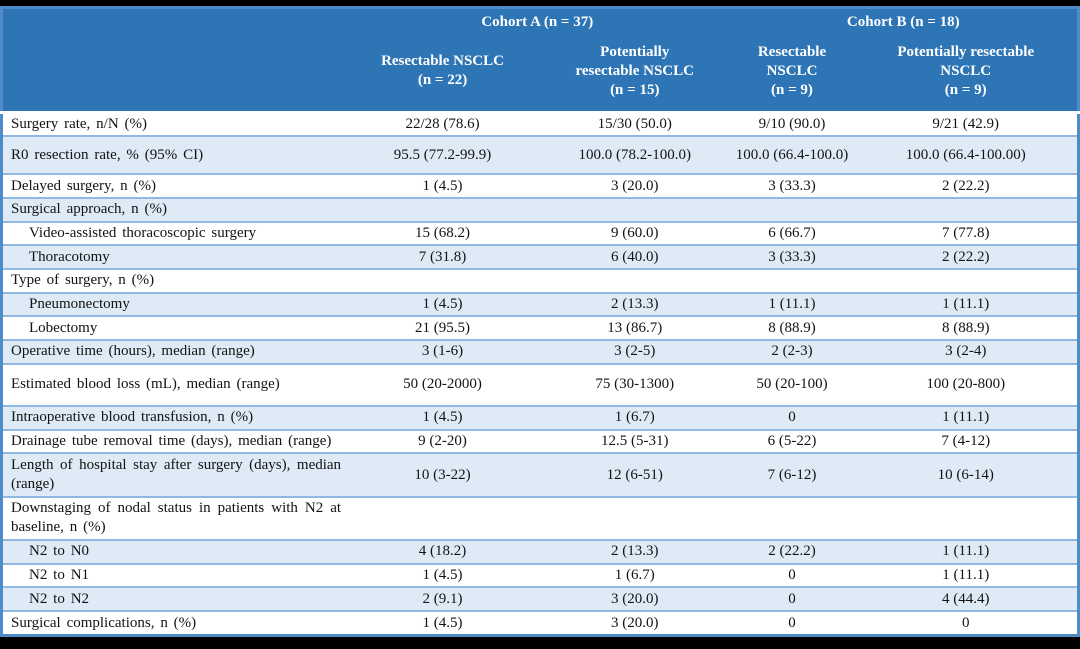 This screenshot has width=1080, height=649. Describe the element at coordinates (966, 352) in the screenshot. I see `value-cell: 3 (2-4)` at that location.